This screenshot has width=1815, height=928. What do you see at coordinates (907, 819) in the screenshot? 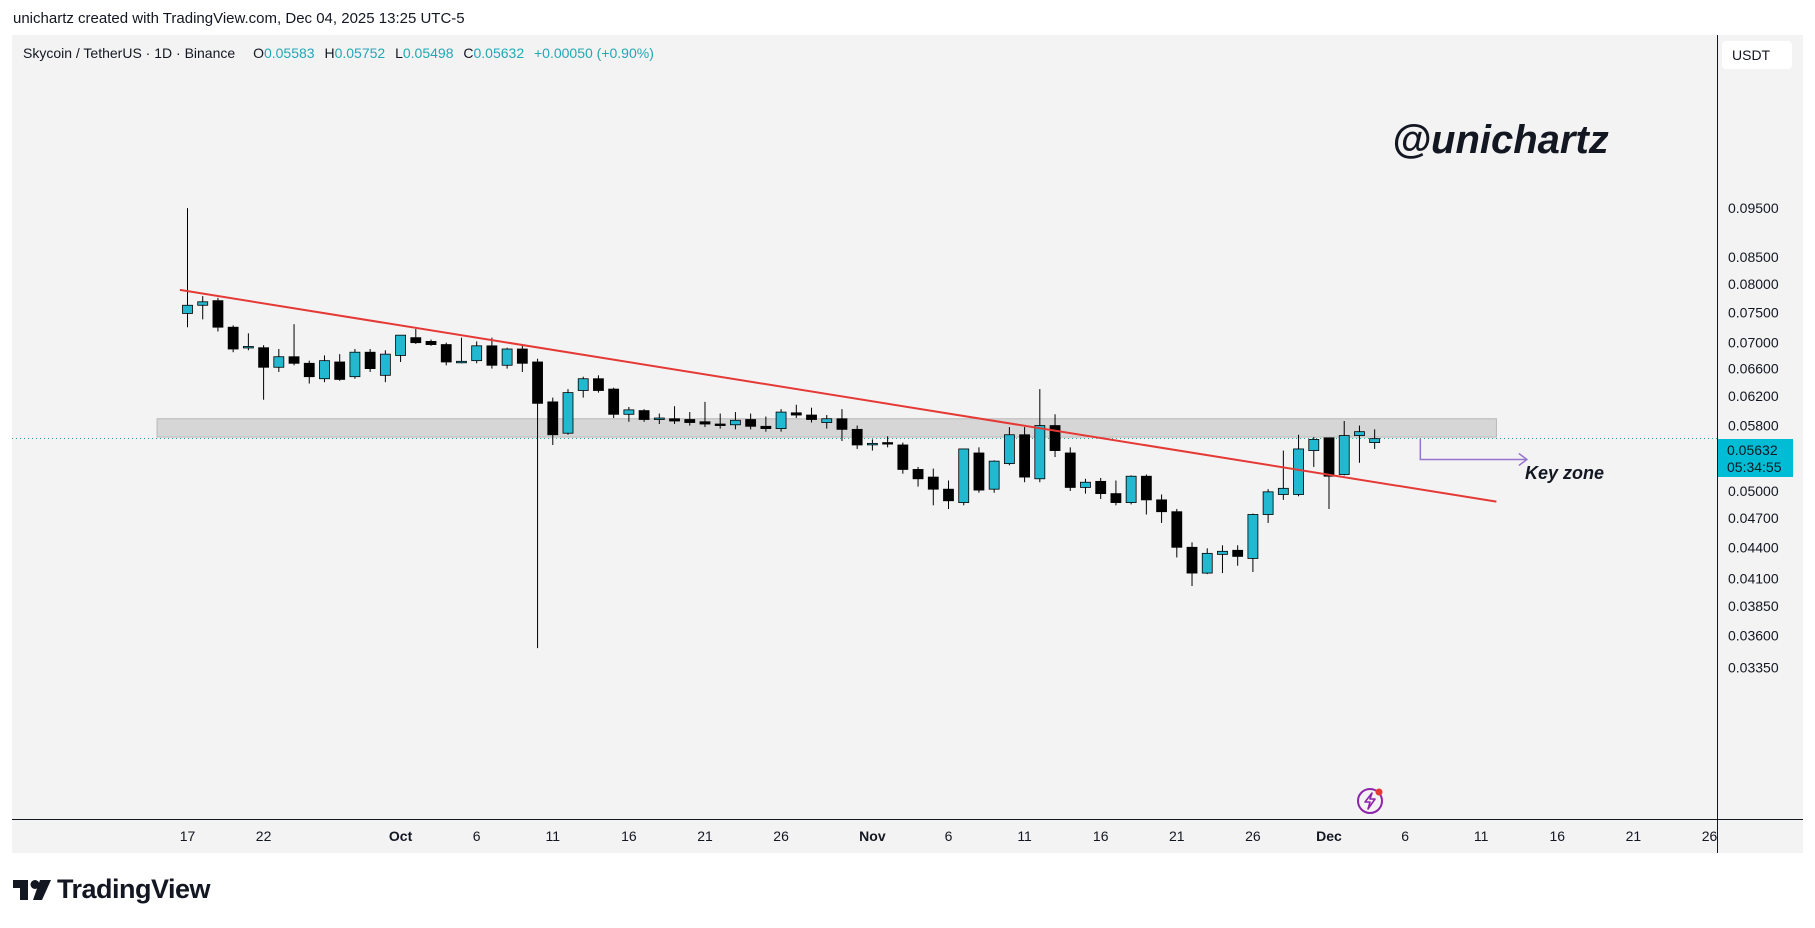
I see `time-axis-divider` at bounding box center [907, 819].